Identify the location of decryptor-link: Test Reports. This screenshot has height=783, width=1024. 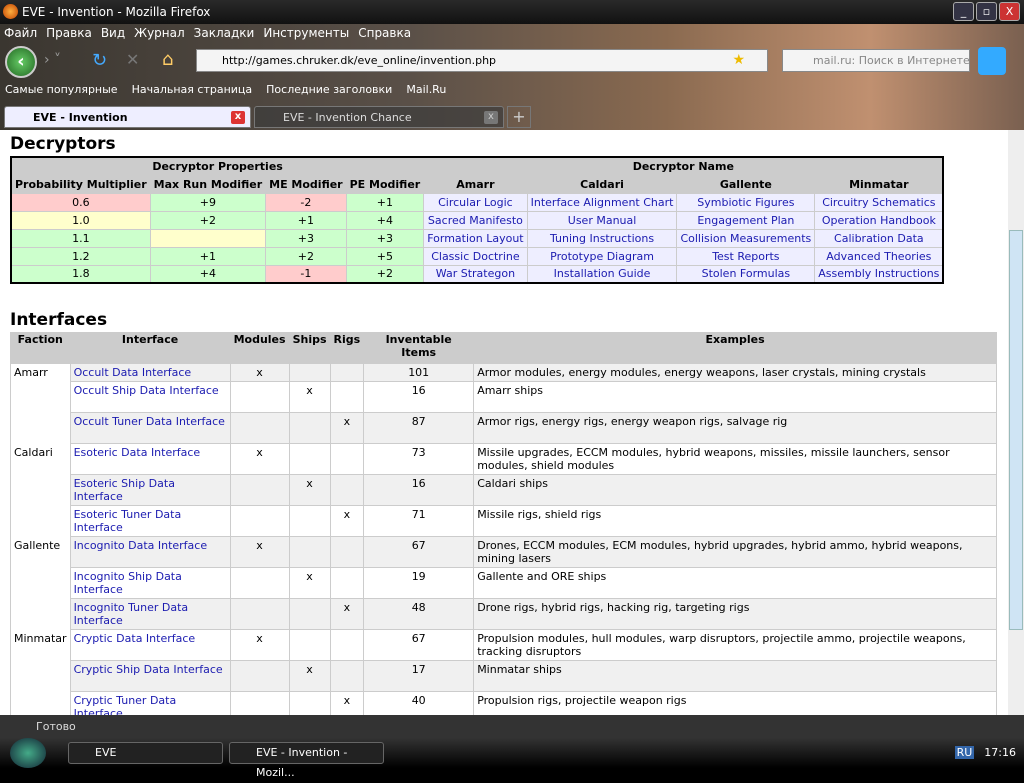
(746, 256).